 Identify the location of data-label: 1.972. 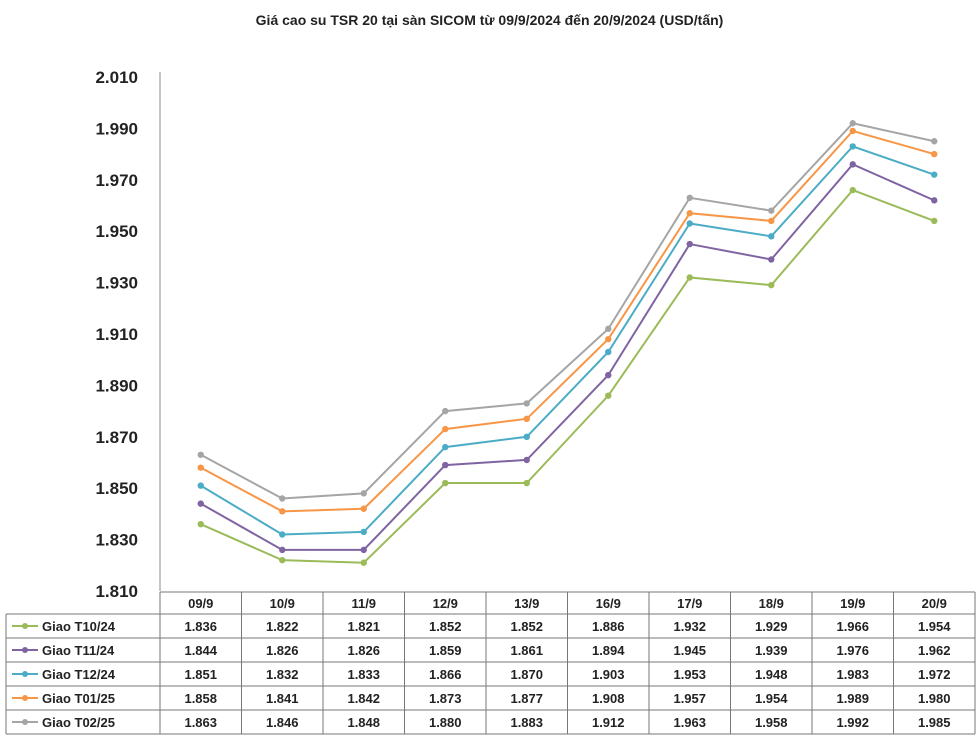
(934, 674).